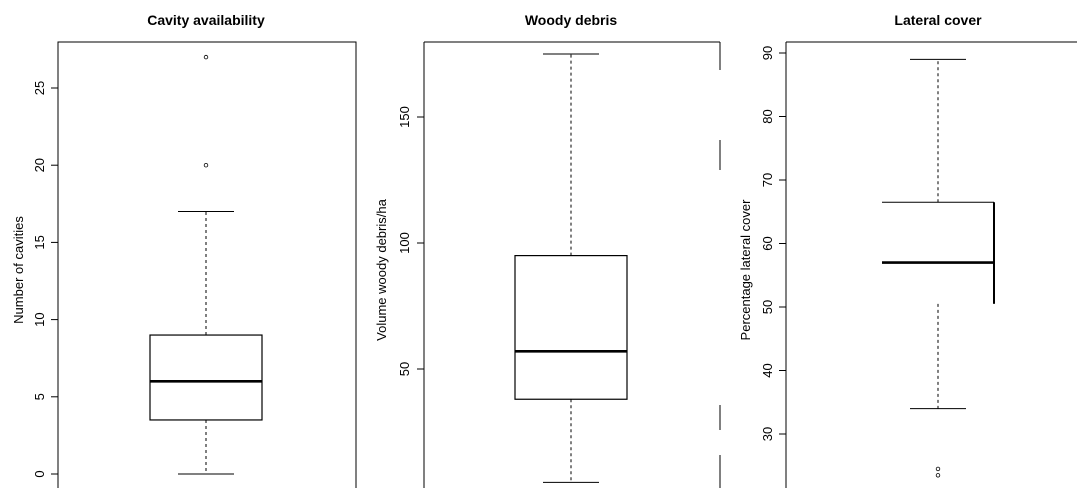 The image size is (1077, 488). I want to click on y-tick-label: 5, so click(39, 396).